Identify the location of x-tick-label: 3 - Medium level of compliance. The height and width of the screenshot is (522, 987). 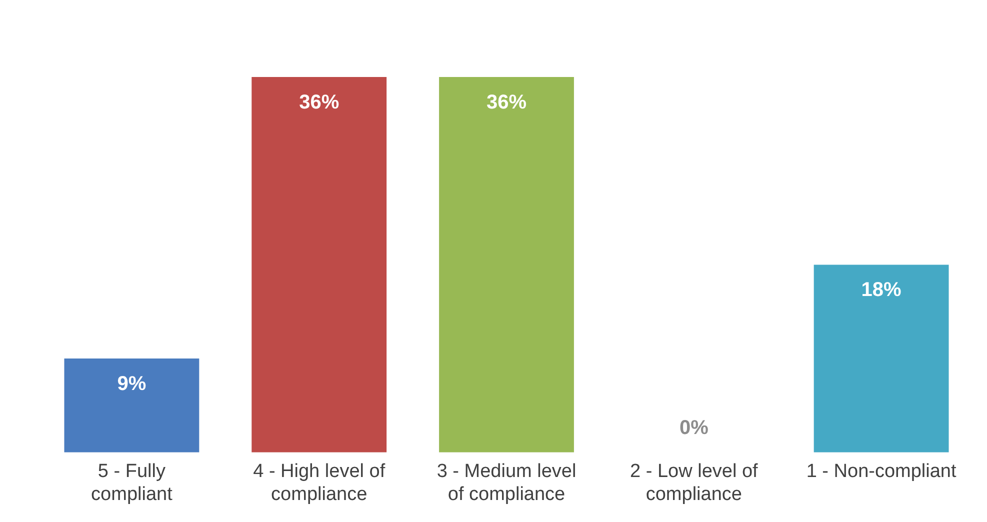
(506, 483).